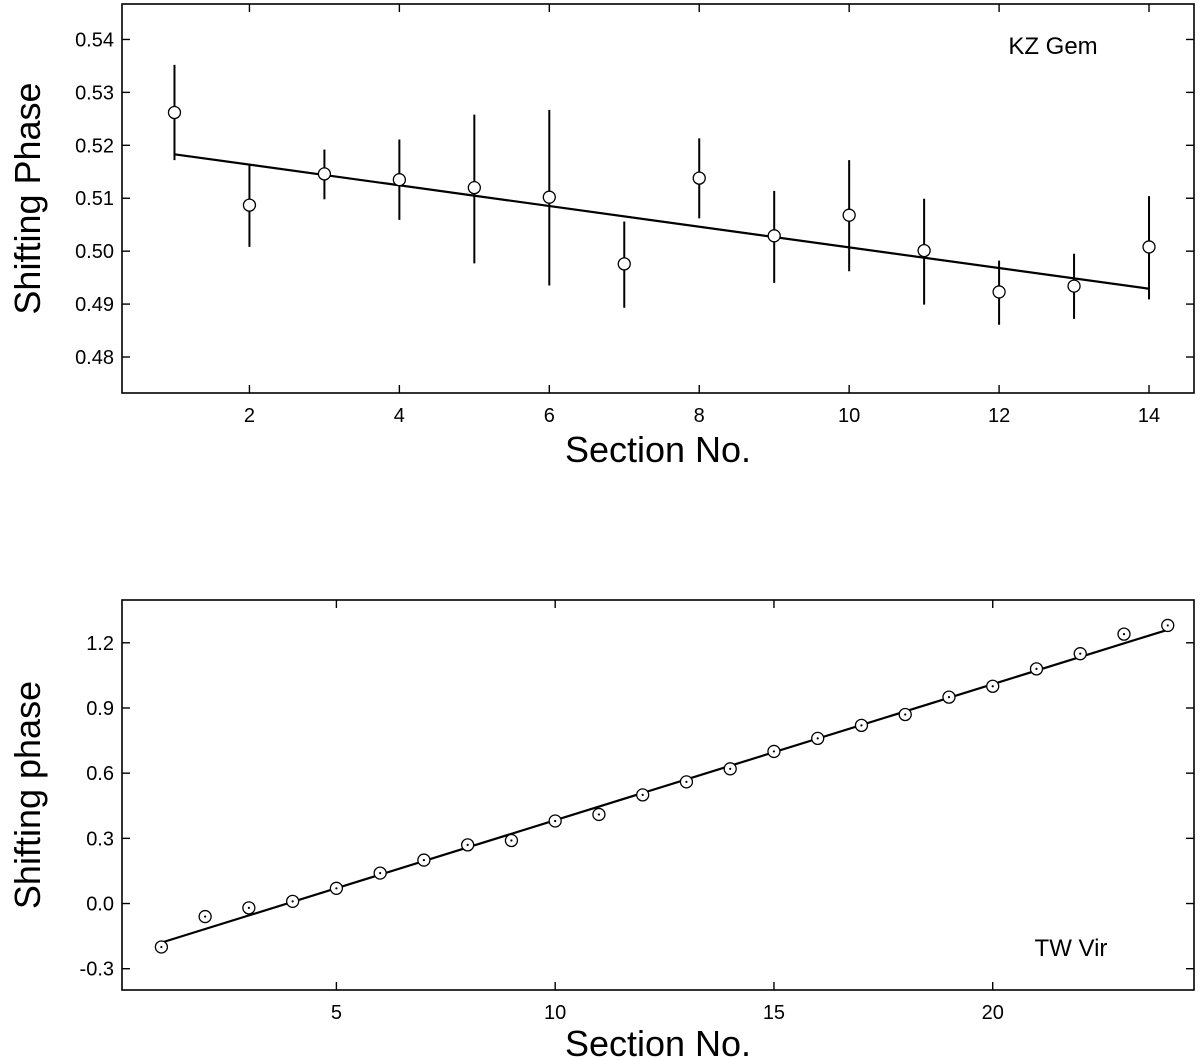 This screenshot has width=1200, height=1060. I want to click on x-tick-label: 6, so click(549, 416).